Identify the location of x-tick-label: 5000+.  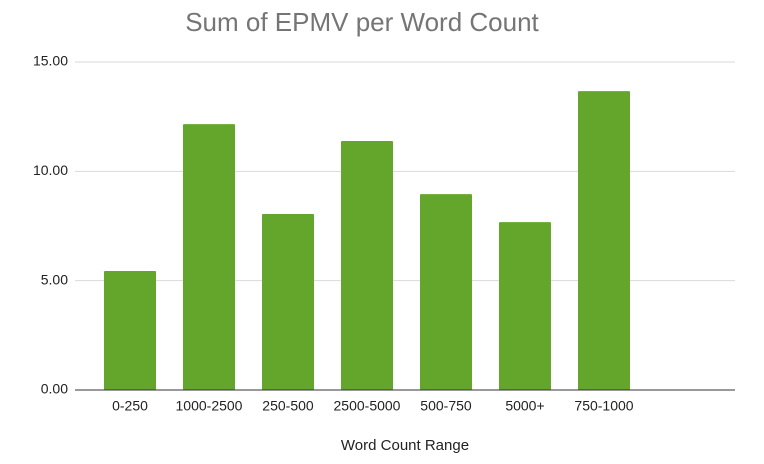
(524, 406).